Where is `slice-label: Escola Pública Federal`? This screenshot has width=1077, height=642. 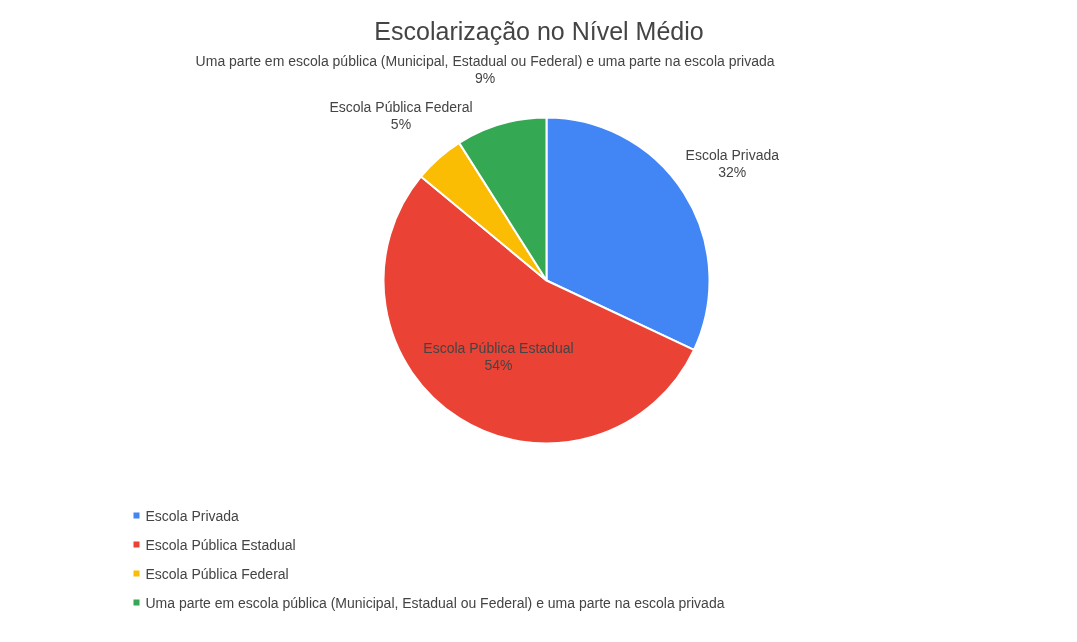
slice-label: Escola Pública Federal is located at coordinates (401, 107).